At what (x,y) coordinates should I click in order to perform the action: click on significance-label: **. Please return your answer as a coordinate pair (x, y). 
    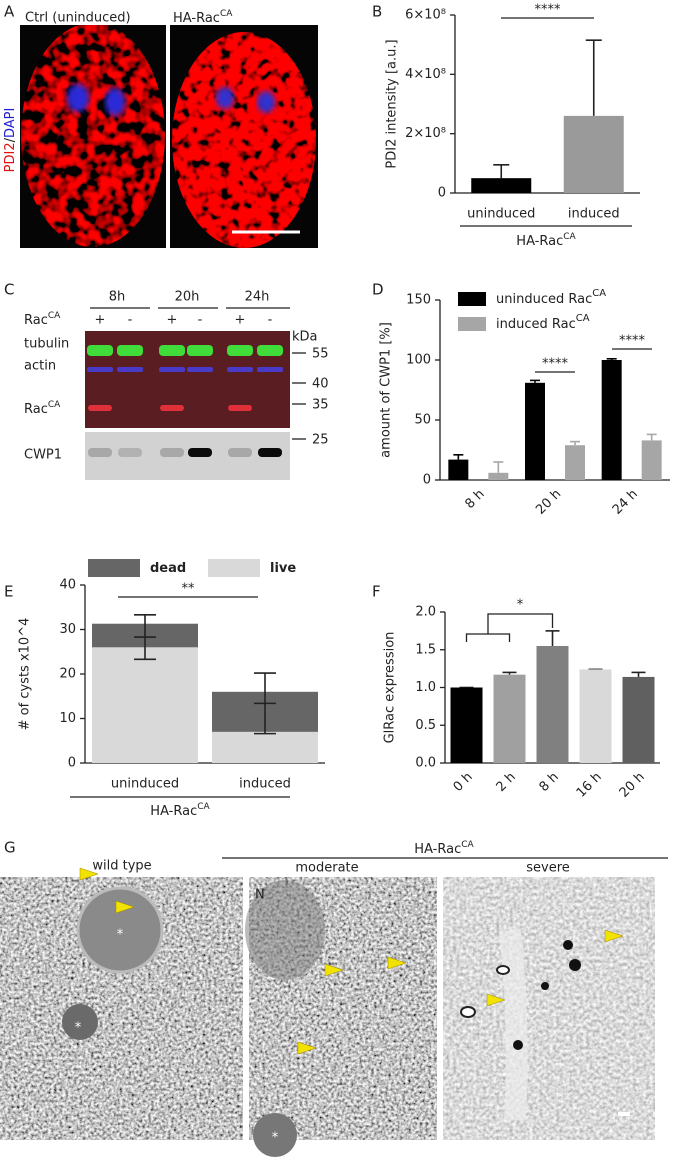
    Looking at the image, I should click on (189, 589).